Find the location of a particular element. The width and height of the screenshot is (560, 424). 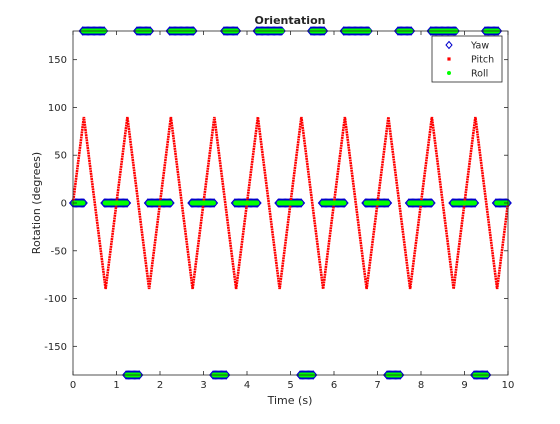

x-tick-label: 1 is located at coordinates (116, 385).